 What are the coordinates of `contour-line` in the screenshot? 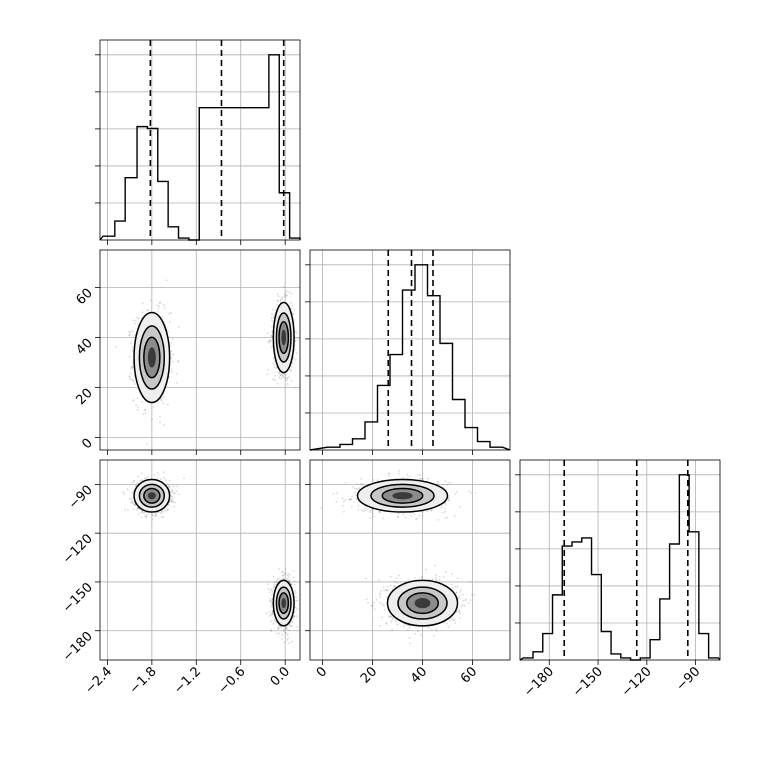 It's located at (283, 337).